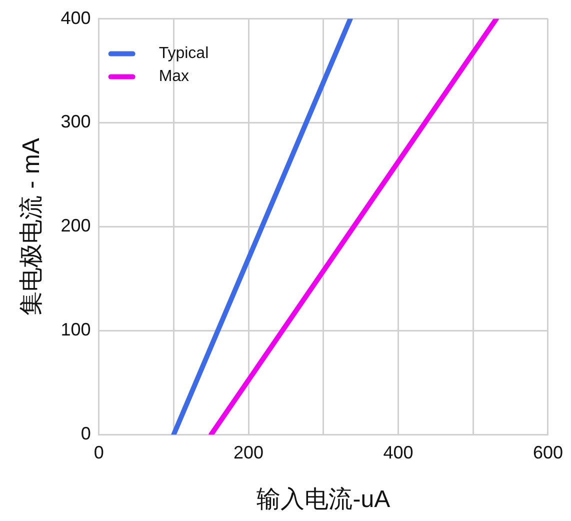  What do you see at coordinates (249, 452) in the screenshot?
I see `x-tick-label: 200` at bounding box center [249, 452].